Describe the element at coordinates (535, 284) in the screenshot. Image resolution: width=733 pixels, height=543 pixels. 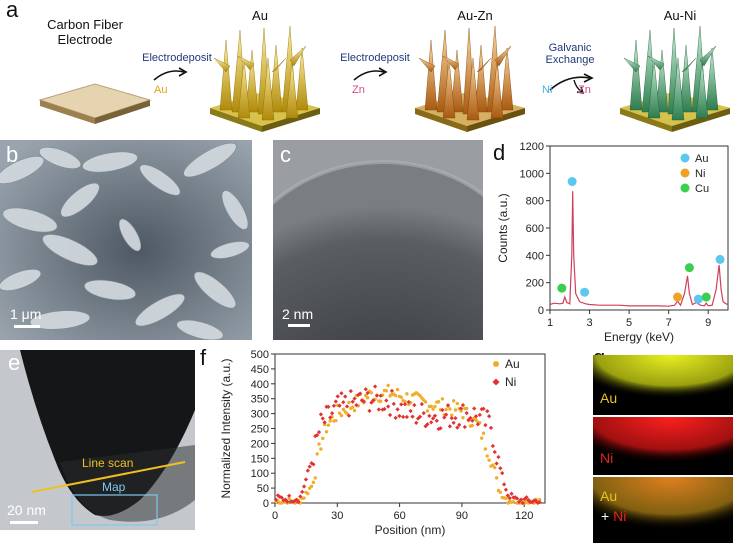
I see `y-tick-label: 200` at that location.